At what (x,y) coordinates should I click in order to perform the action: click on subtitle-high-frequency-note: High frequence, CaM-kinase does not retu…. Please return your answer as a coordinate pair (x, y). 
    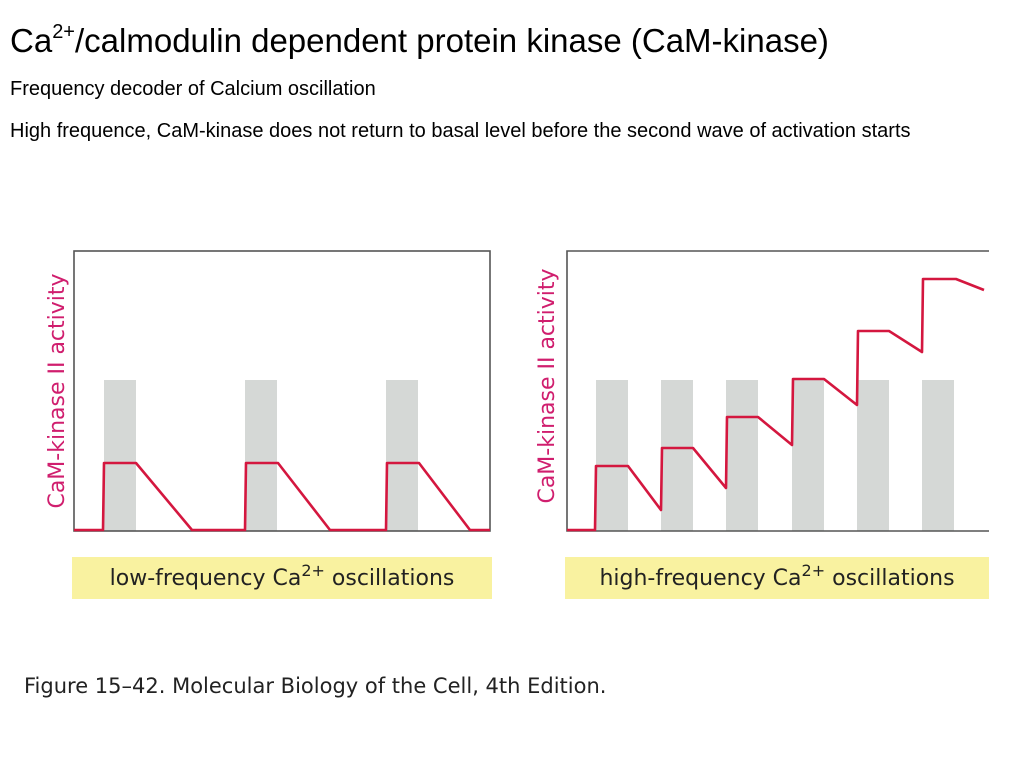
    Looking at the image, I should click on (460, 131).